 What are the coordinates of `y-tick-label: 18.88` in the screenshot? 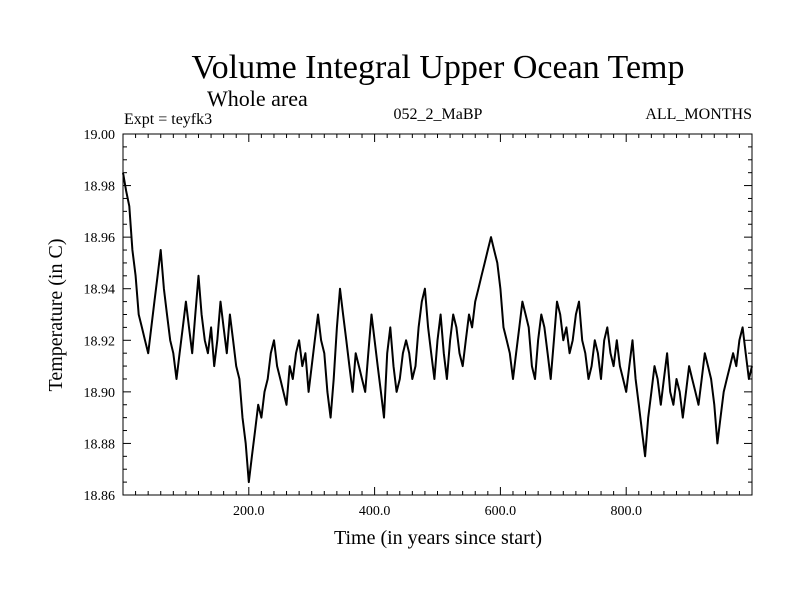 It's located at (100, 444).